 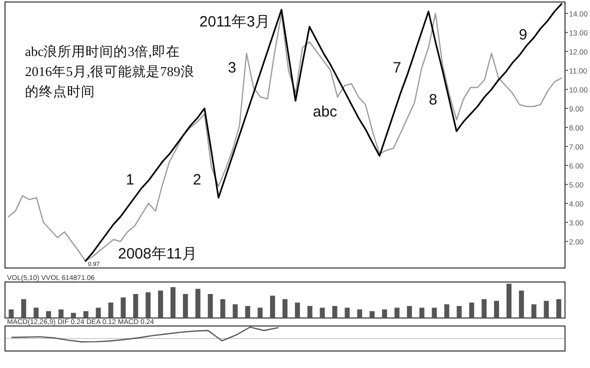 I want to click on annotation: 2, so click(x=197, y=180).